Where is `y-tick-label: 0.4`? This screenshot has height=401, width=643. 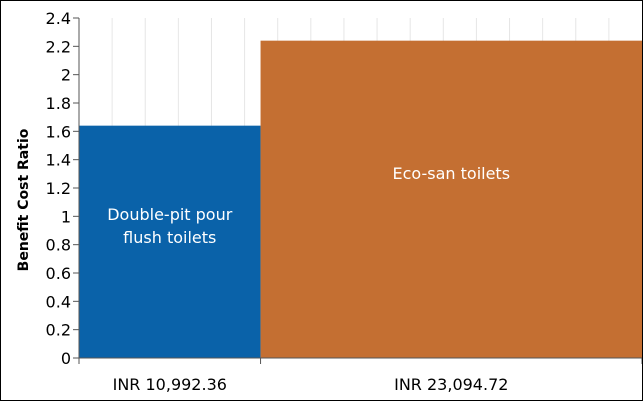
y-tick-label: 0.4 is located at coordinates (58, 301).